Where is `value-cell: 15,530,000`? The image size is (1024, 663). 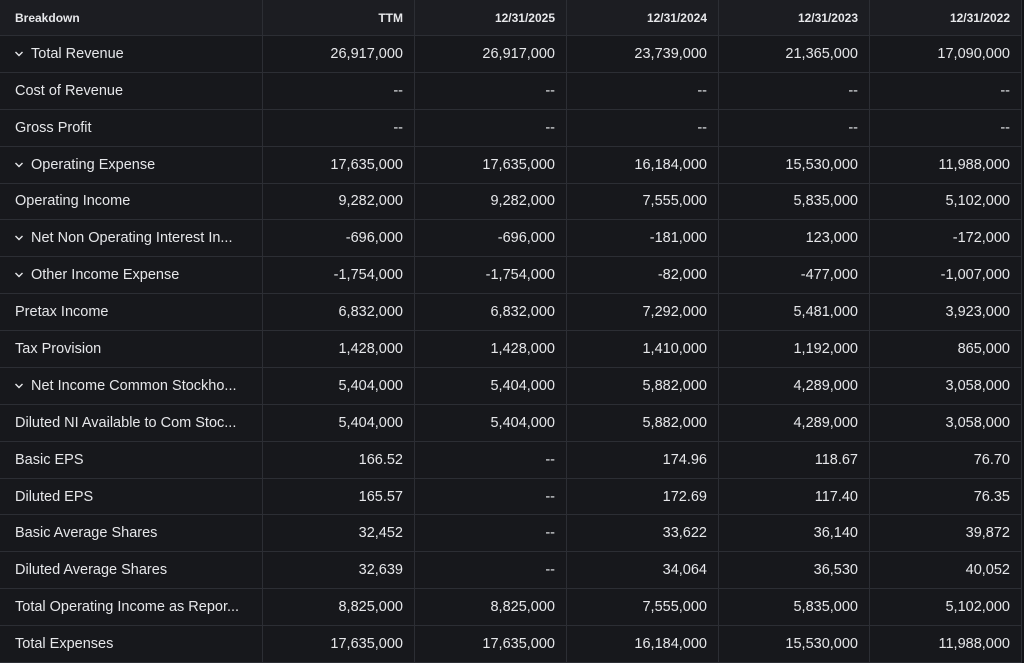 value-cell: 15,530,000 is located at coordinates (794, 165).